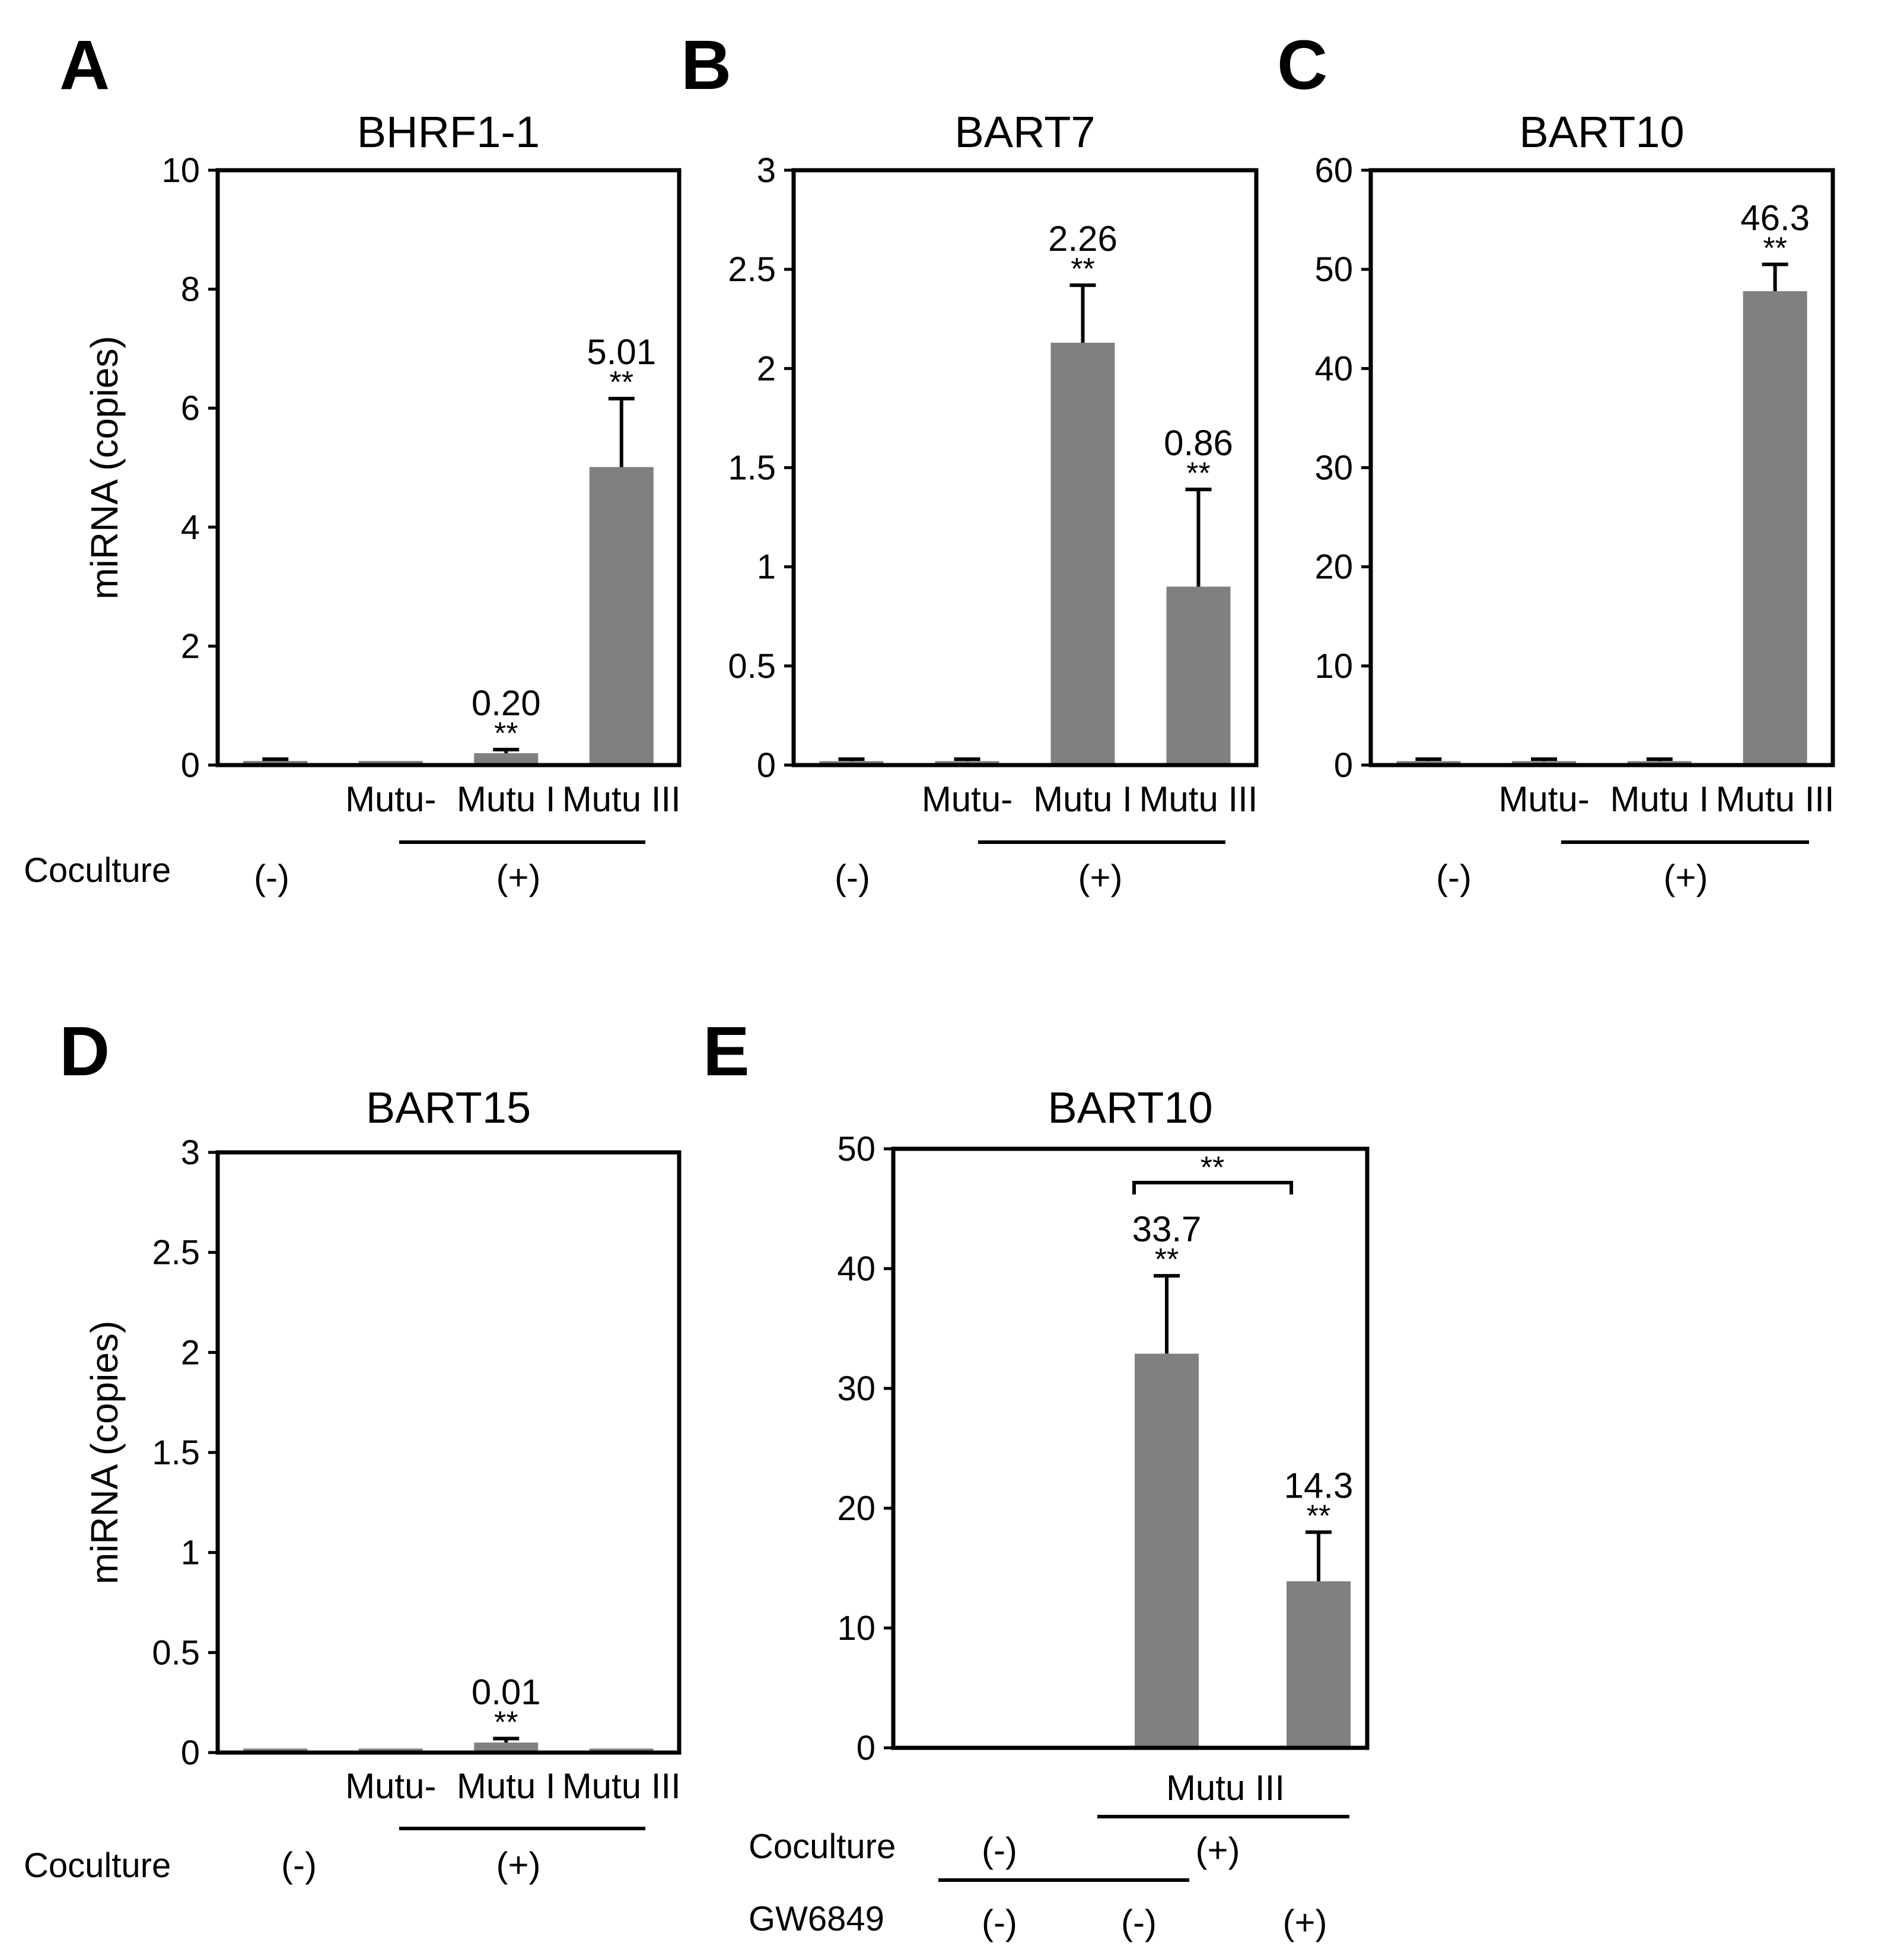  I want to click on row-label: GW6849, so click(816, 1919).